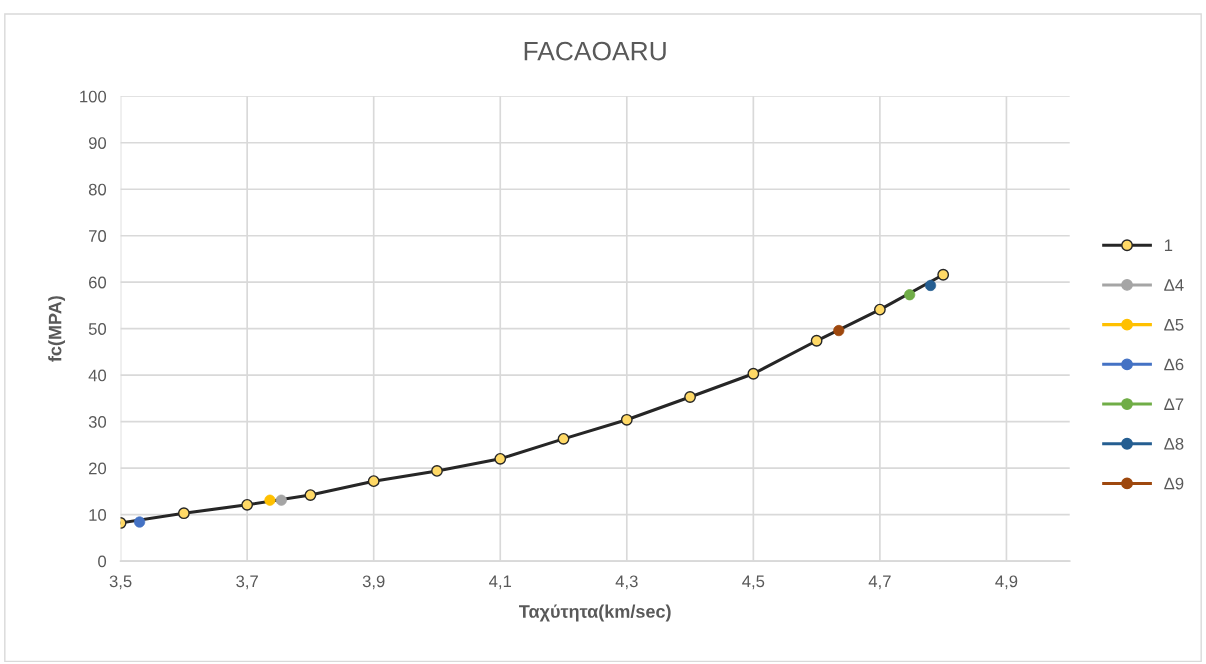 The height and width of the screenshot is (664, 1206). Describe the element at coordinates (102, 561) in the screenshot. I see `y-tick-label: 0` at that location.